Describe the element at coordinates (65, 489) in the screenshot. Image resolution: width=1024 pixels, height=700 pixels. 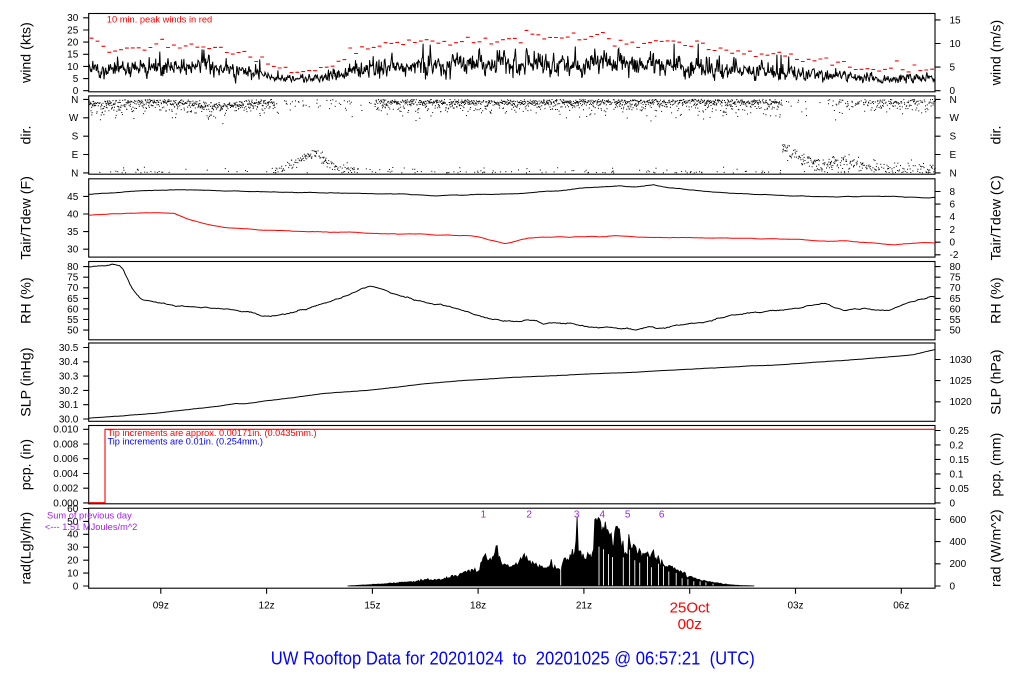
I see `svg-text: 0.002` at that location.